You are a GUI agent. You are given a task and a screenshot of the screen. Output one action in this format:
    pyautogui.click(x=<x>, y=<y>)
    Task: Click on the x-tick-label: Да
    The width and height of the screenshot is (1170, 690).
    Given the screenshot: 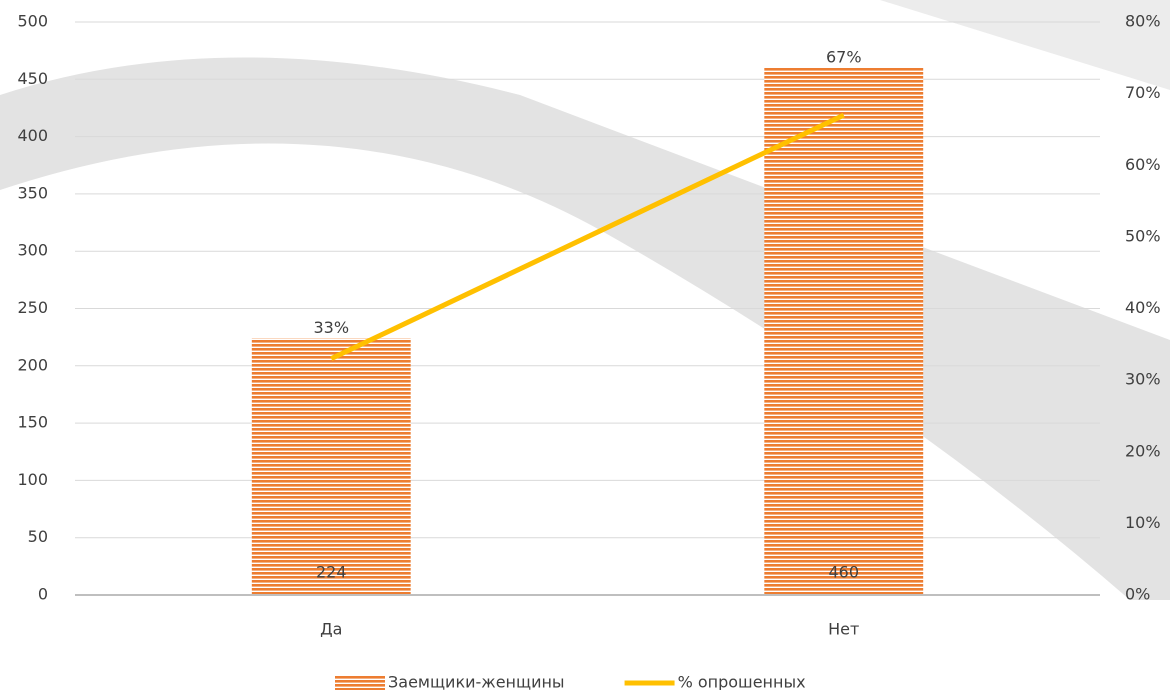 What is the action you would take?
    pyautogui.click(x=331, y=629)
    